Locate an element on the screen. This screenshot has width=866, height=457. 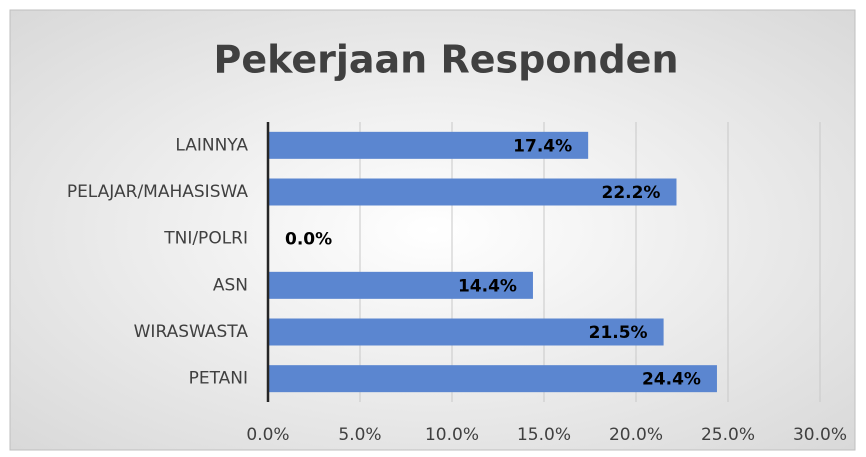
data-label: 22.2% is located at coordinates (630, 193).